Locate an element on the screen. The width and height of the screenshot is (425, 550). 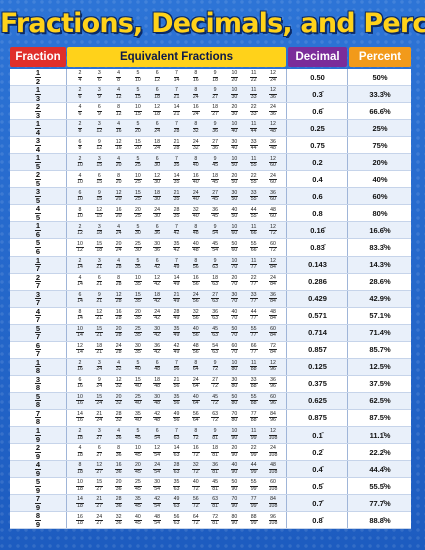
decimal-value: 0.8 is located at coordinates (317, 213).